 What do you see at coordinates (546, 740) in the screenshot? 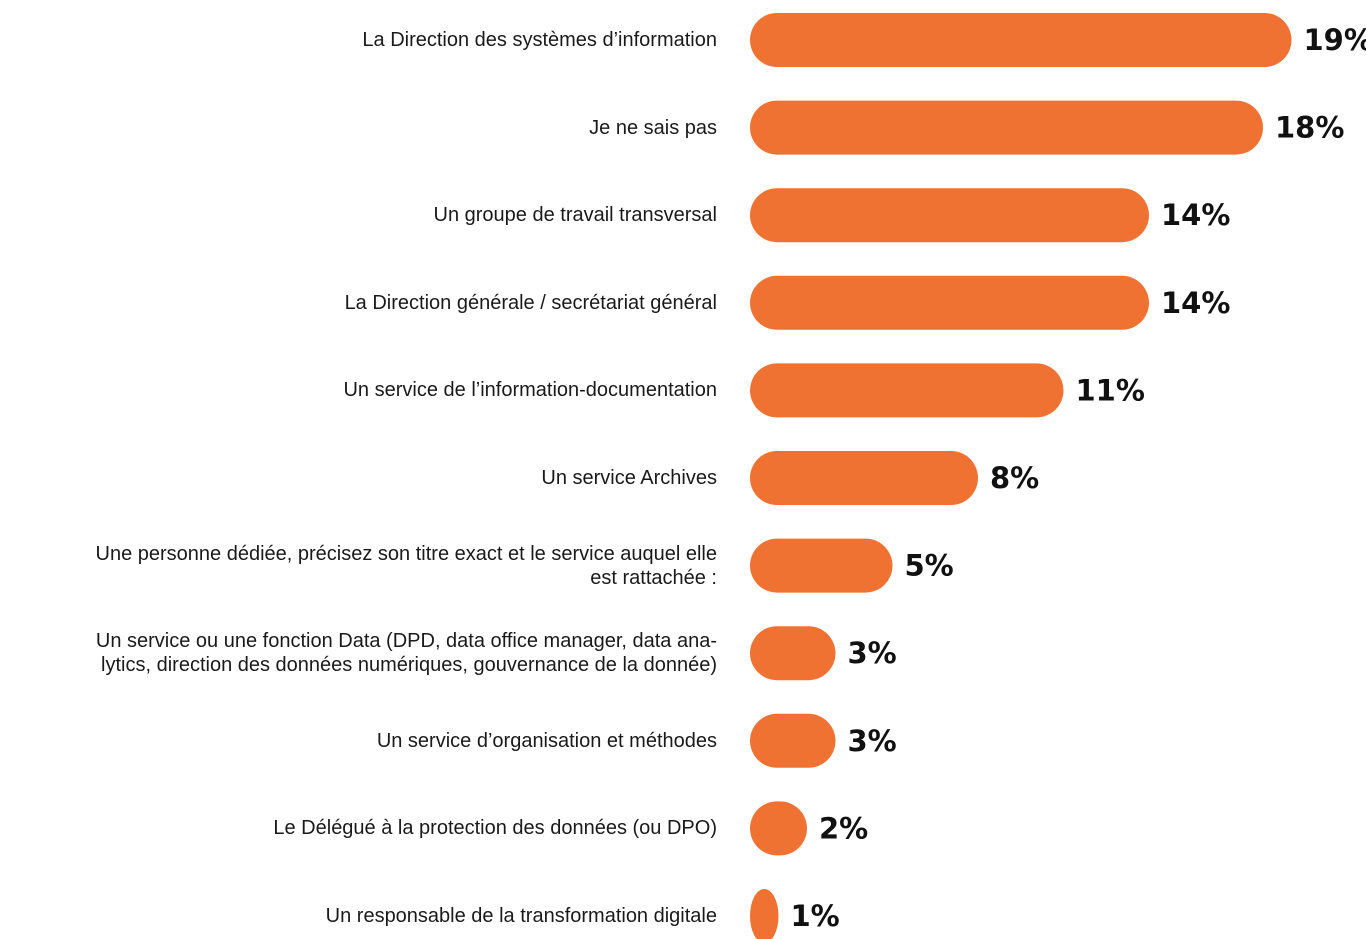
I see `category-label: Un service d’organisation et méthodes` at bounding box center [546, 740].